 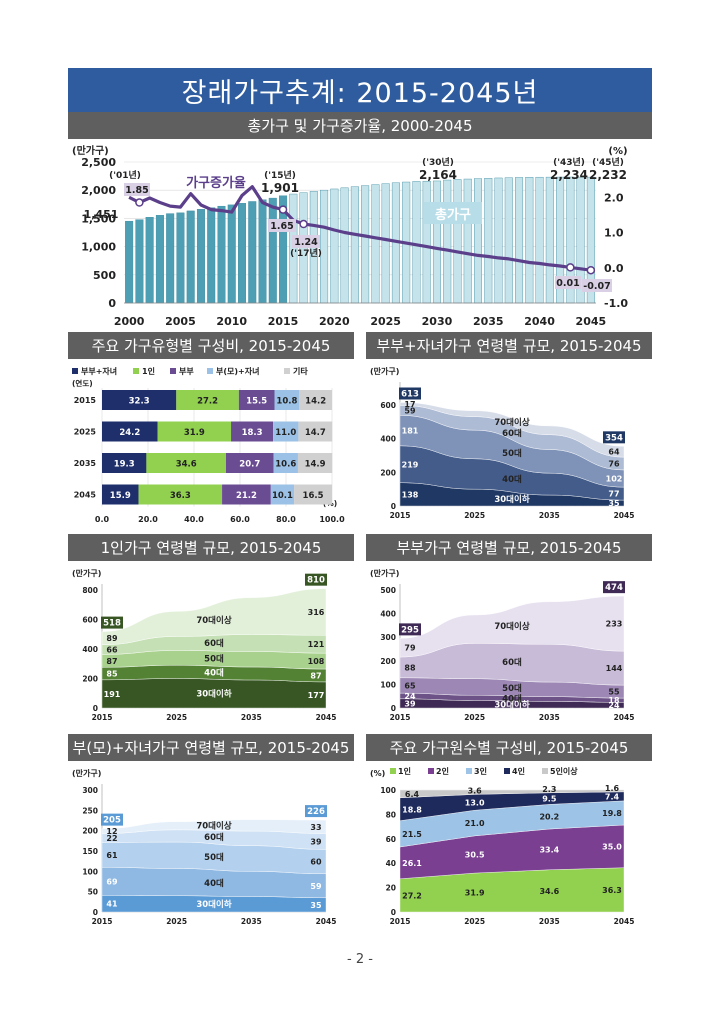 I want to click on data-label: 15.5, so click(x=256, y=402).